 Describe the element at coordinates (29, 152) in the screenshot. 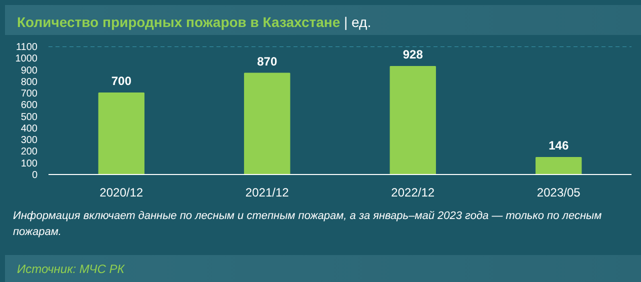

I see `y-tick-label: 200` at that location.